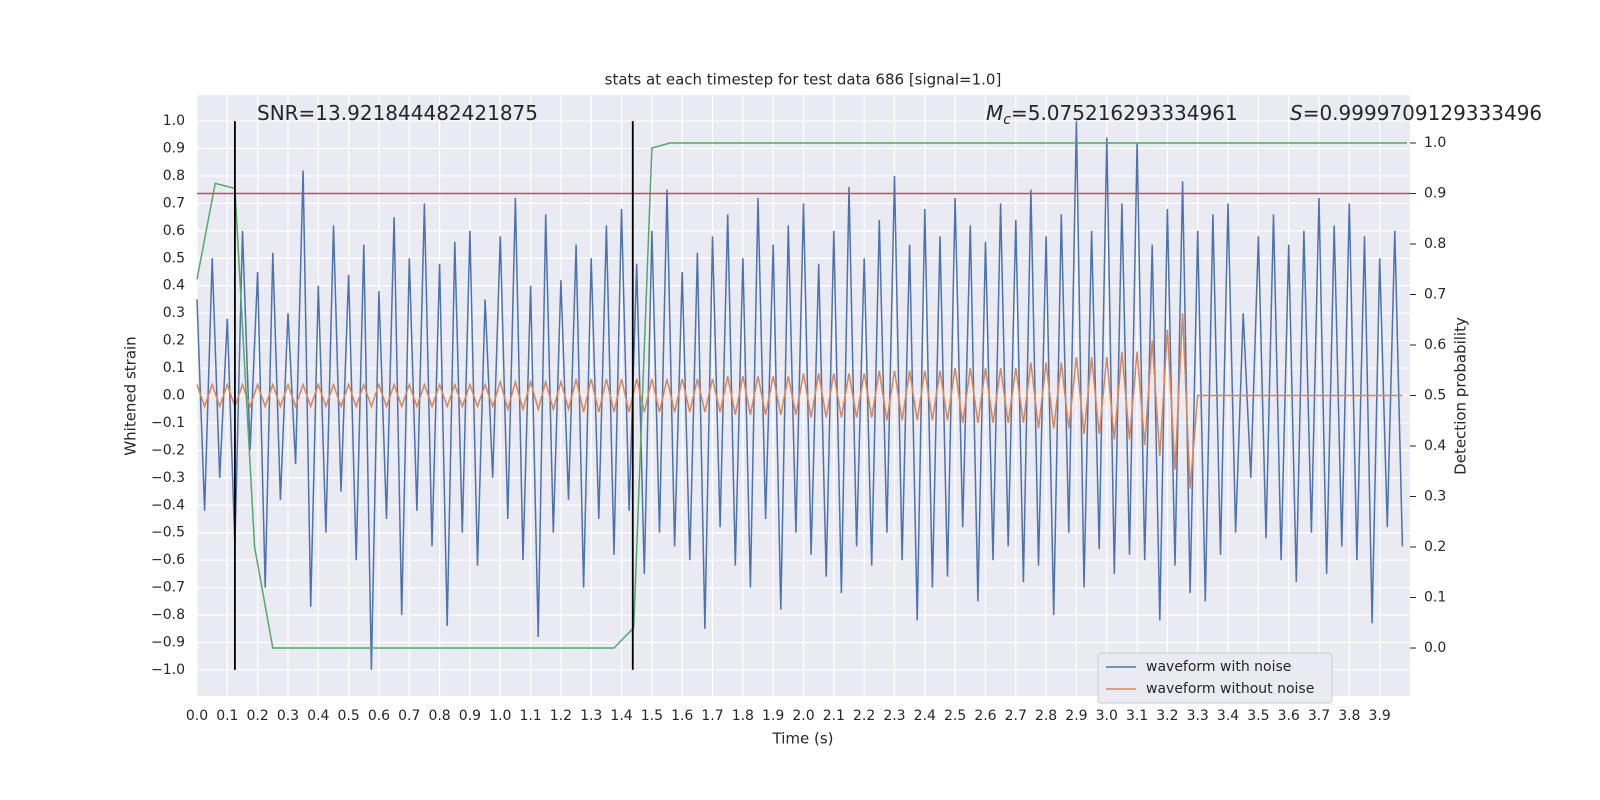  Describe the element at coordinates (1218, 667) in the screenshot. I see `legend-label: waveform with noise` at that location.